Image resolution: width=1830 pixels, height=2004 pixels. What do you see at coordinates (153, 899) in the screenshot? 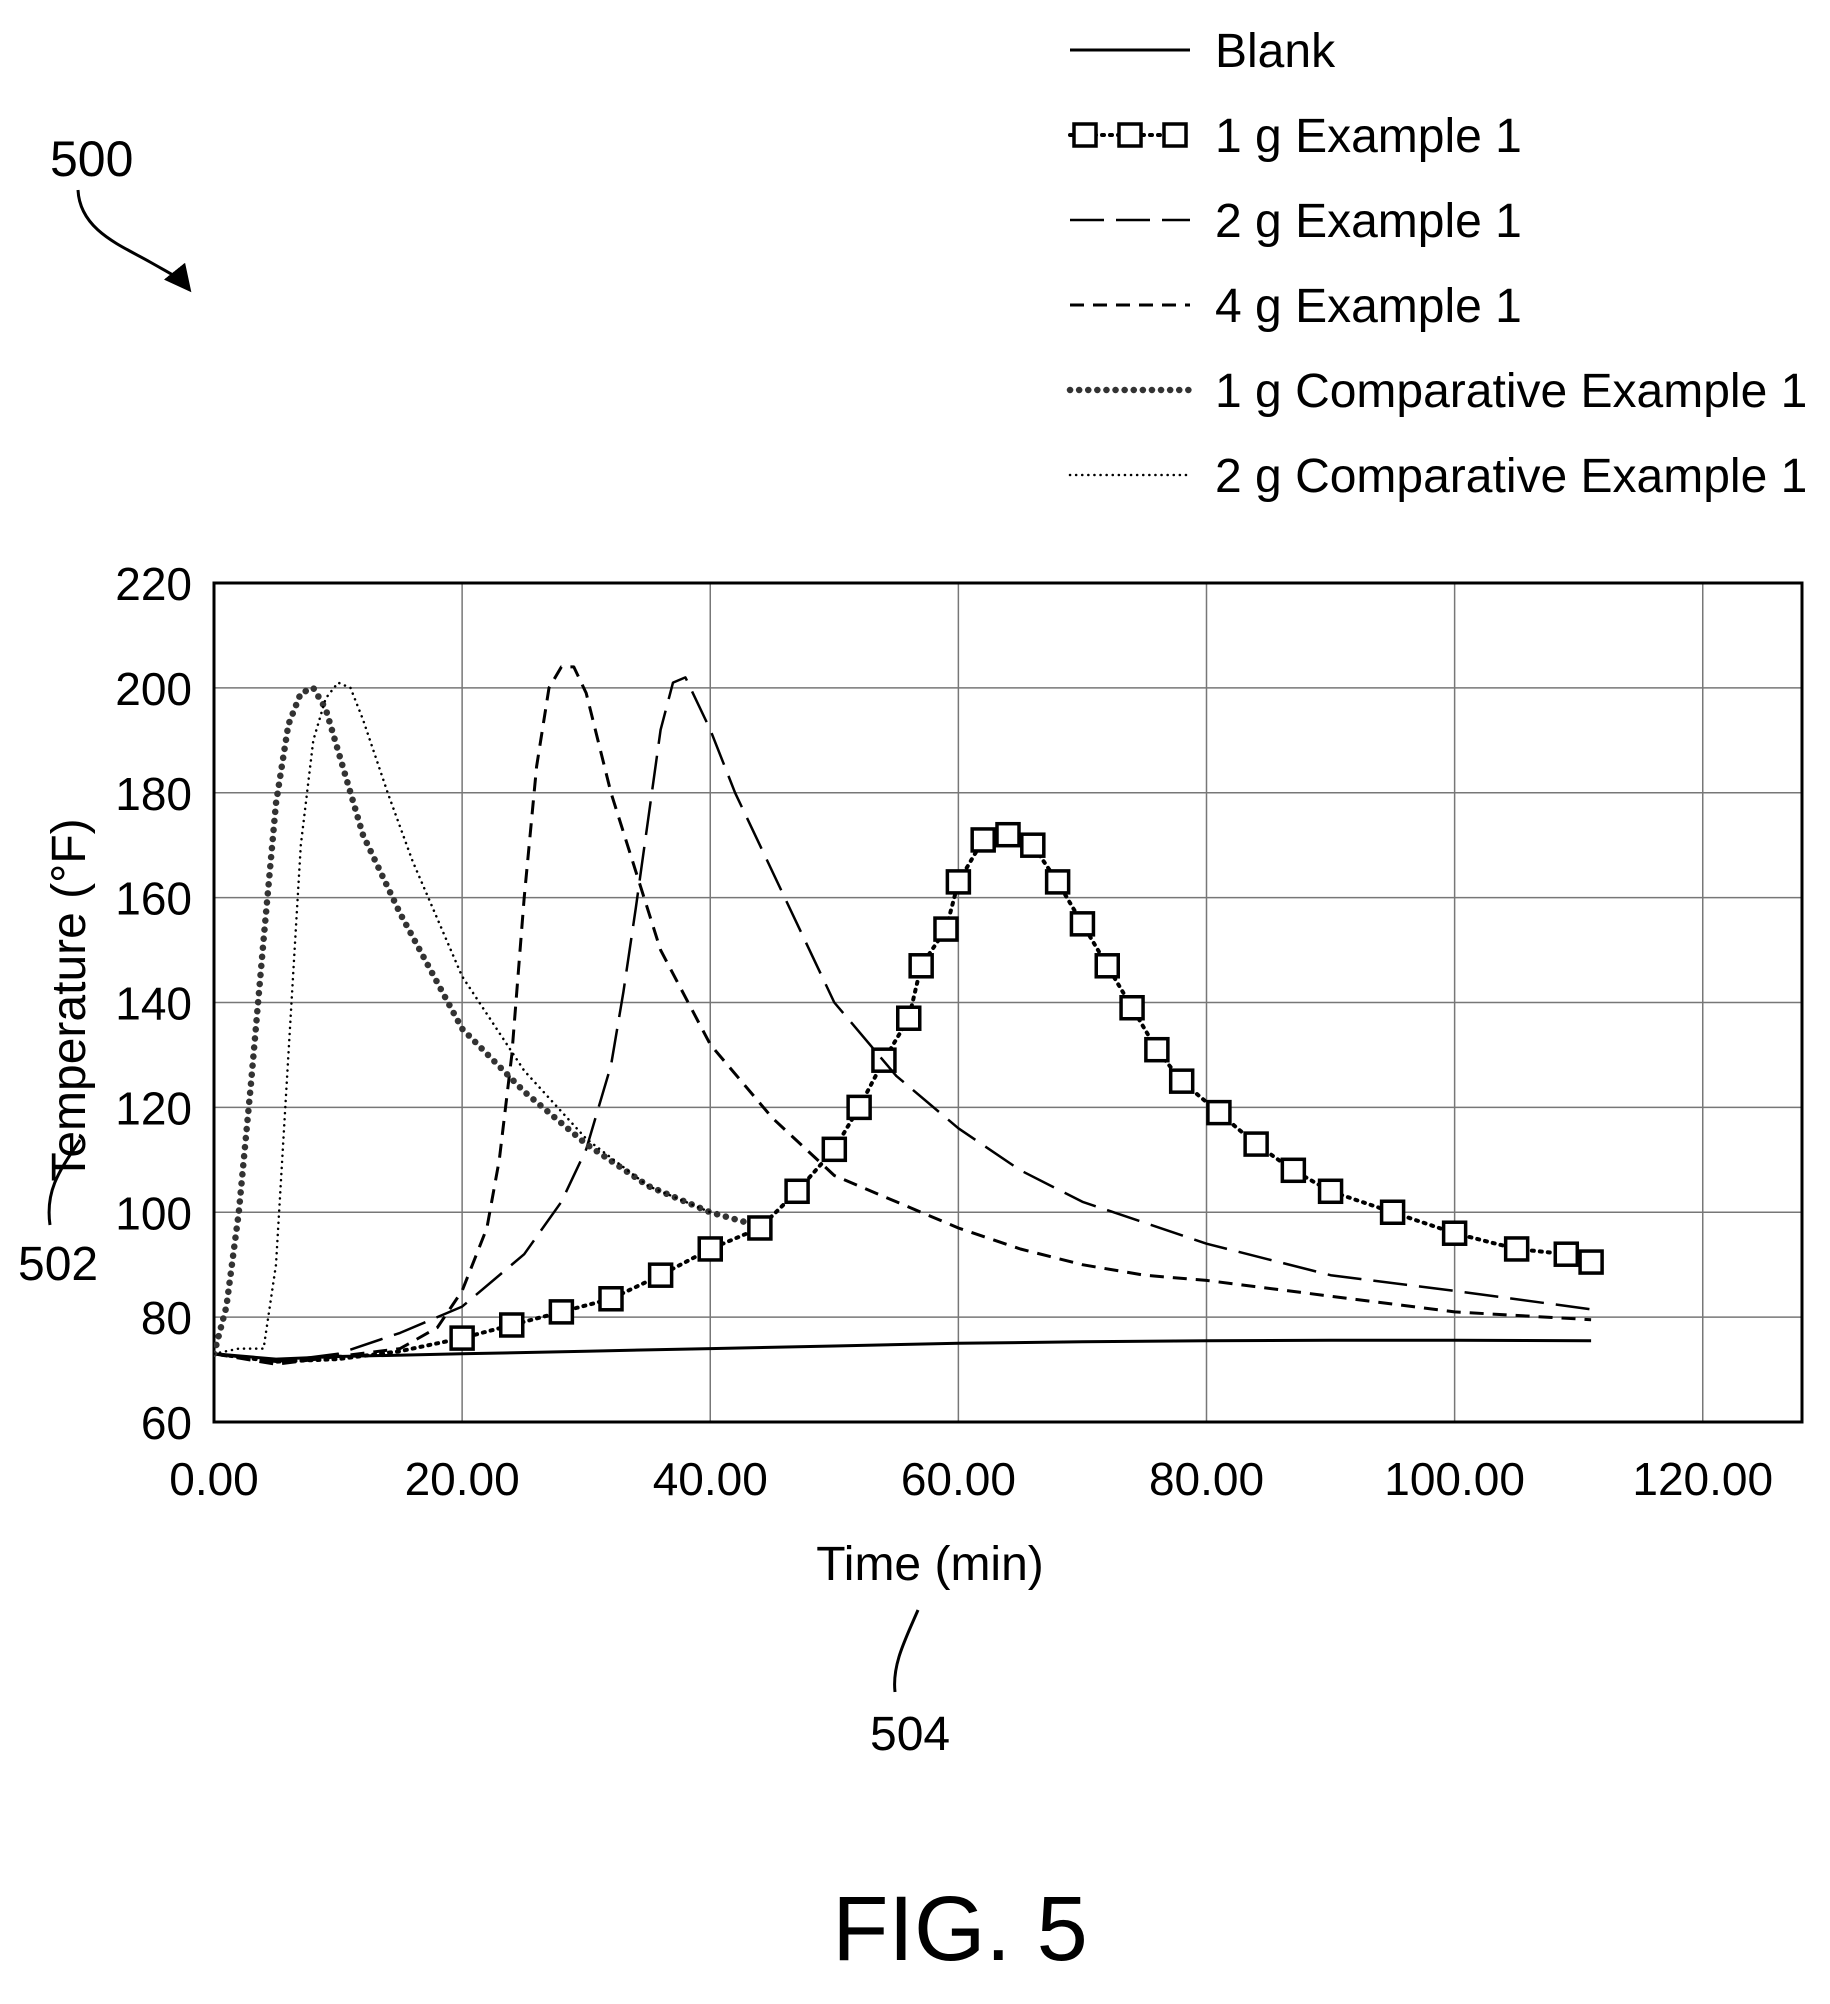
I see `y-tick-label: 160` at bounding box center [153, 899].